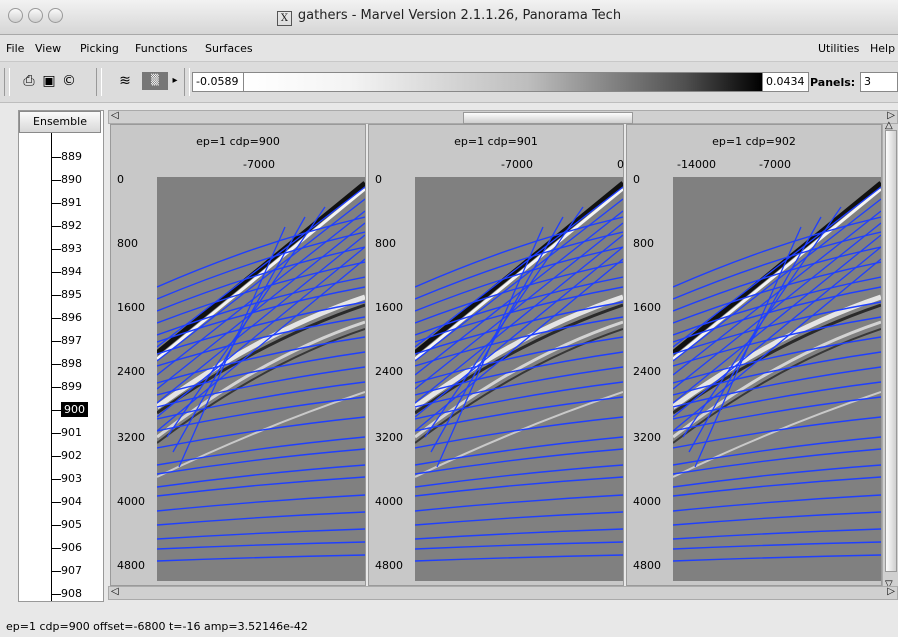 The image size is (898, 637). What do you see at coordinates (175, 80) in the screenshot?
I see `triangle-right-icon: ▸` at bounding box center [175, 80].